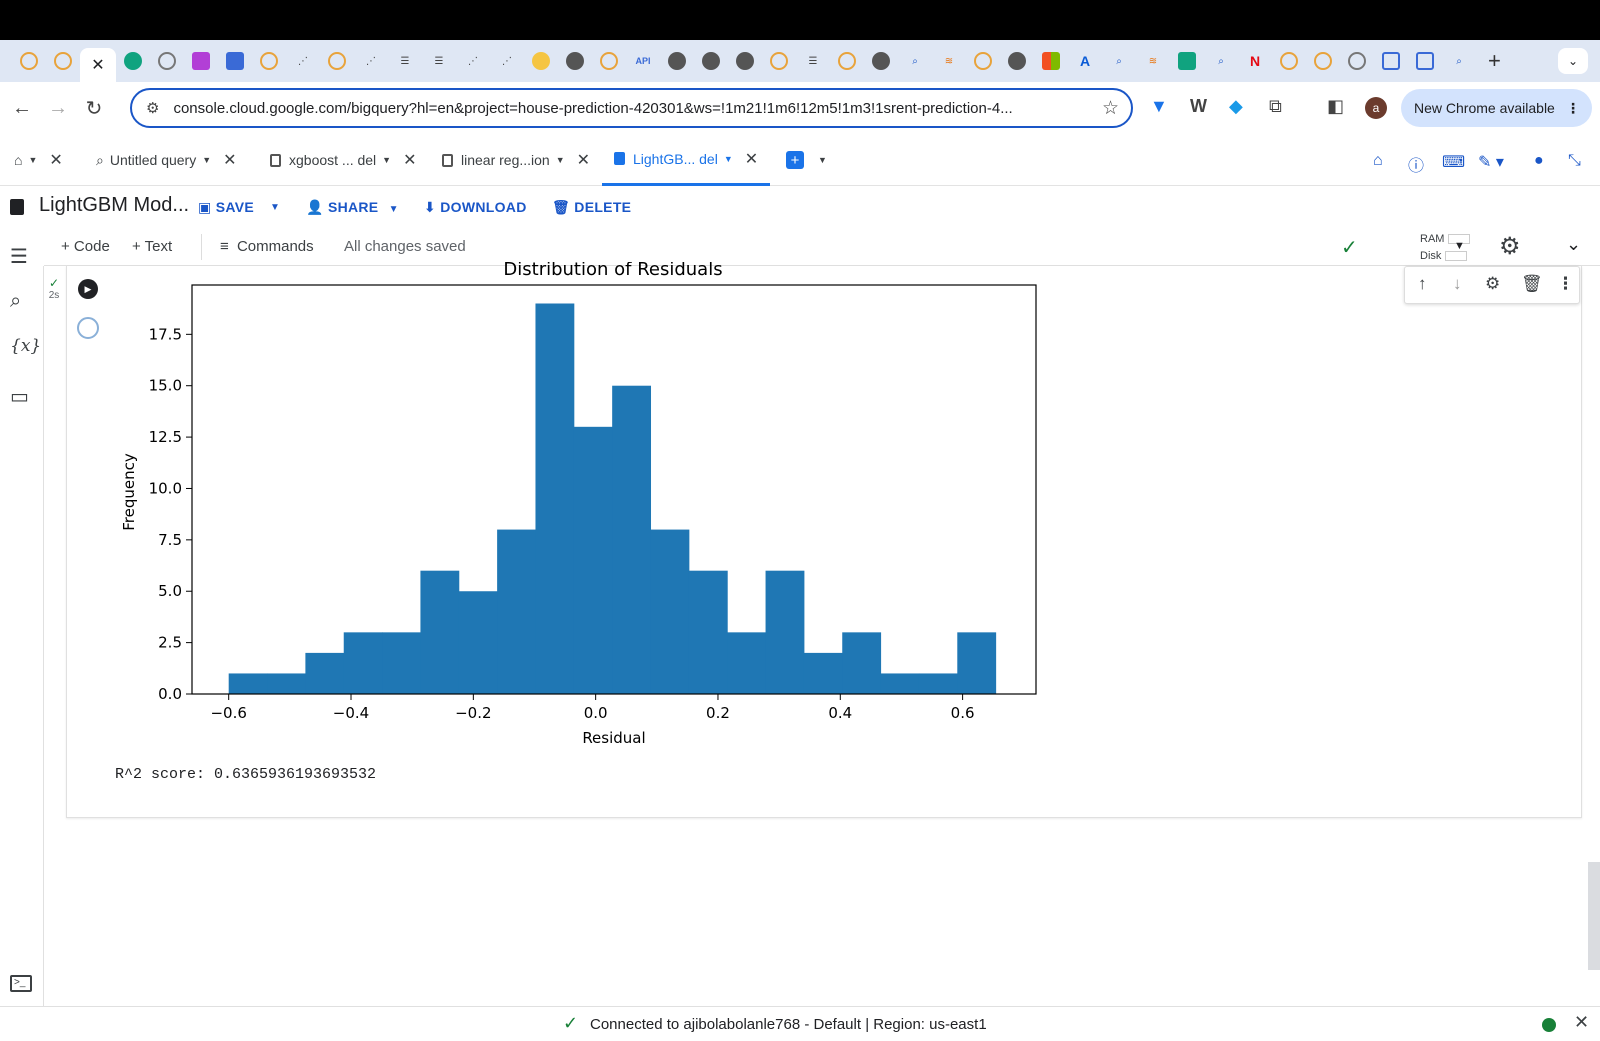  I want to click on terminal-icon: >_, so click(21, 983).